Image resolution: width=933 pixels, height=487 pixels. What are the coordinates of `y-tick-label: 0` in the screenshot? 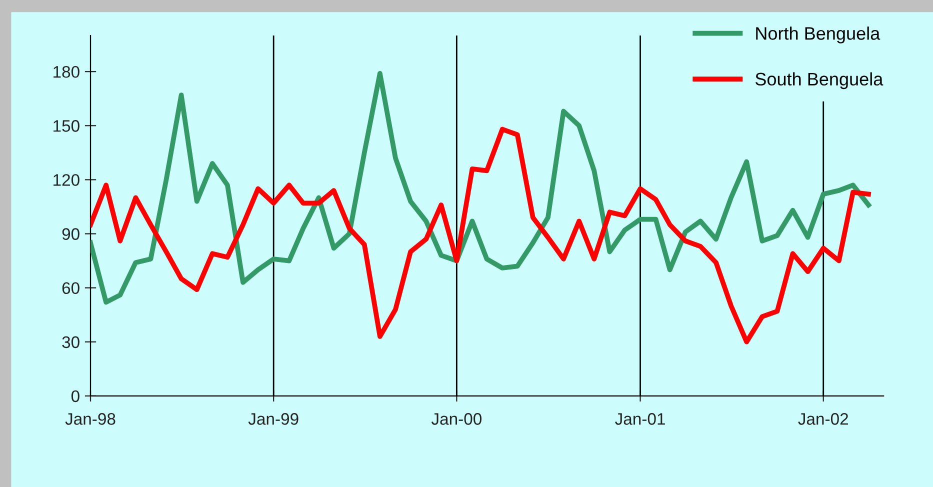 It's located at (75, 396).